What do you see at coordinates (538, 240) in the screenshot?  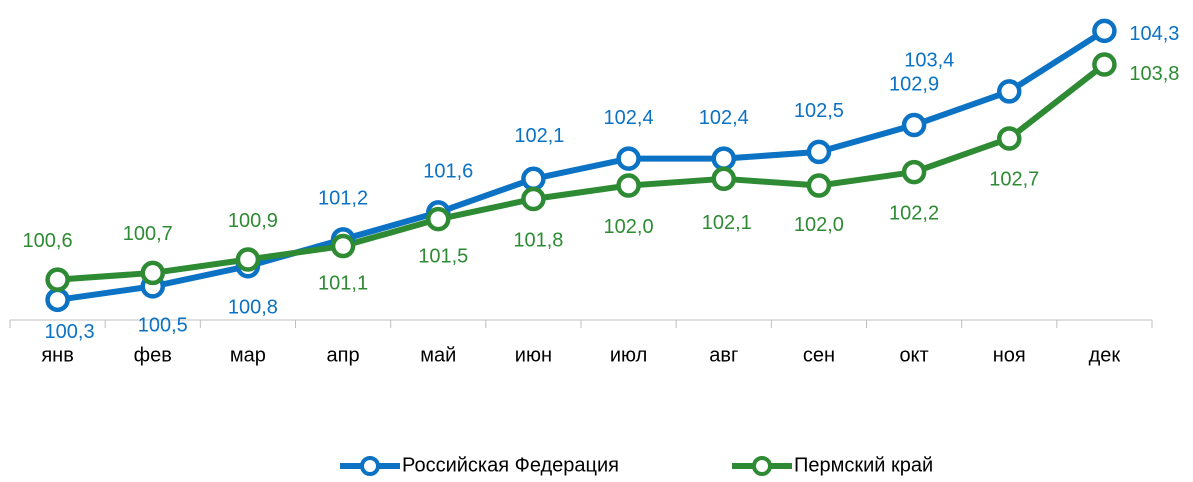 I see `data-label: 101,8` at bounding box center [538, 240].